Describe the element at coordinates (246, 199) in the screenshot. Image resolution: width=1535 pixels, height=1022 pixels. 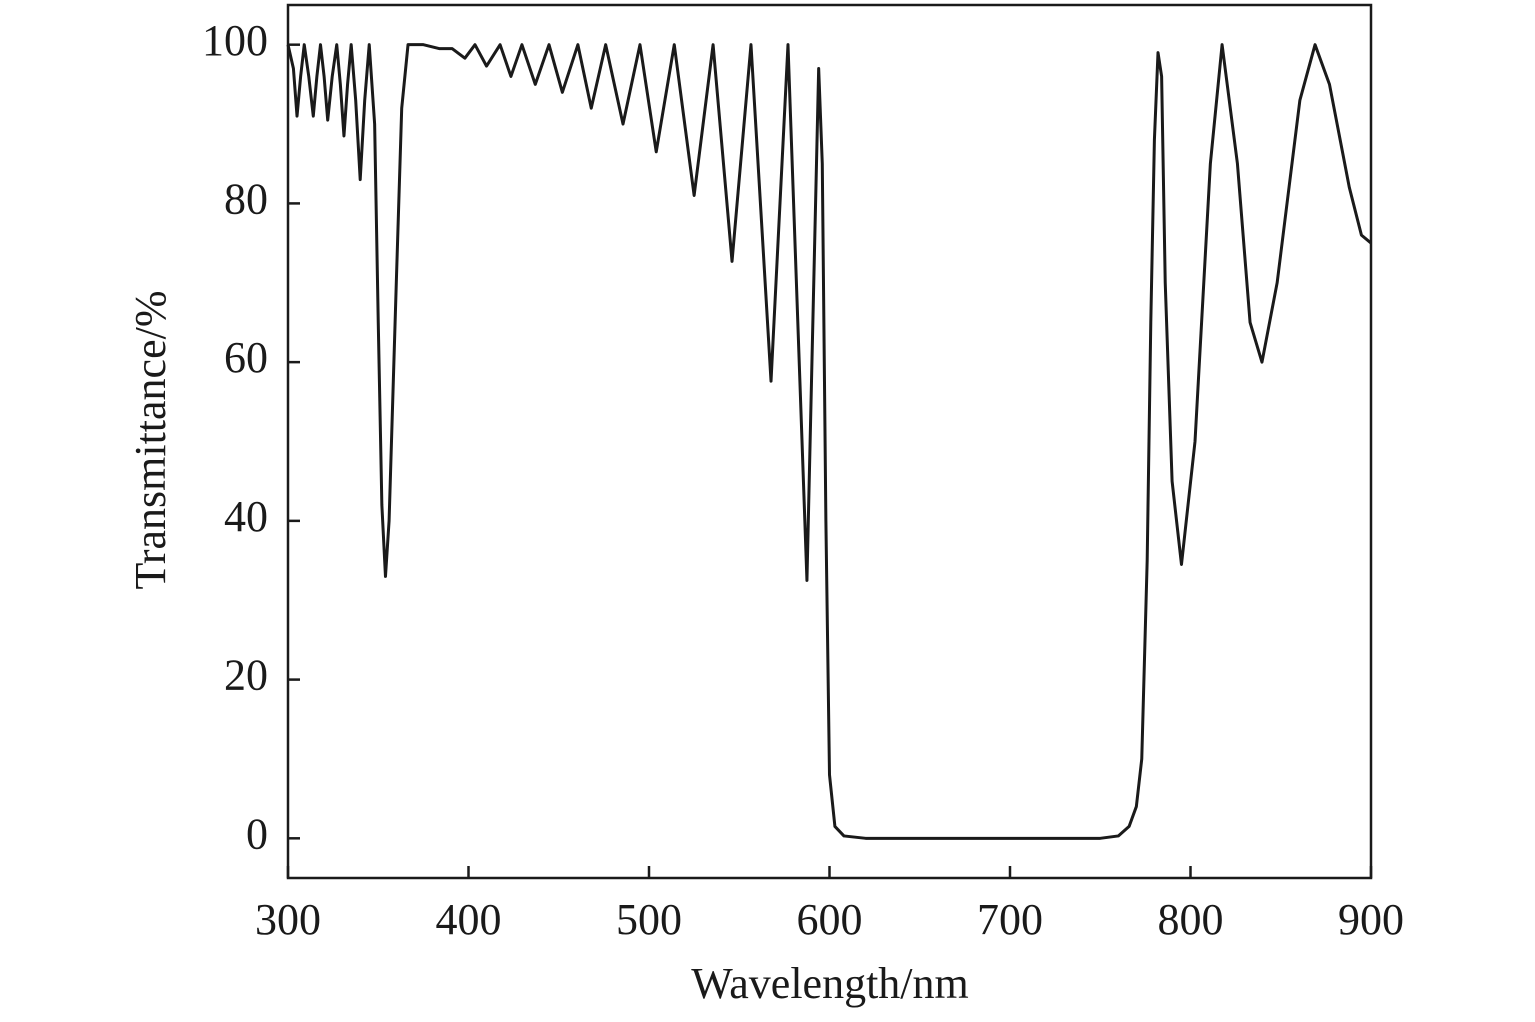
I see `y-tick-label: 80` at that location.